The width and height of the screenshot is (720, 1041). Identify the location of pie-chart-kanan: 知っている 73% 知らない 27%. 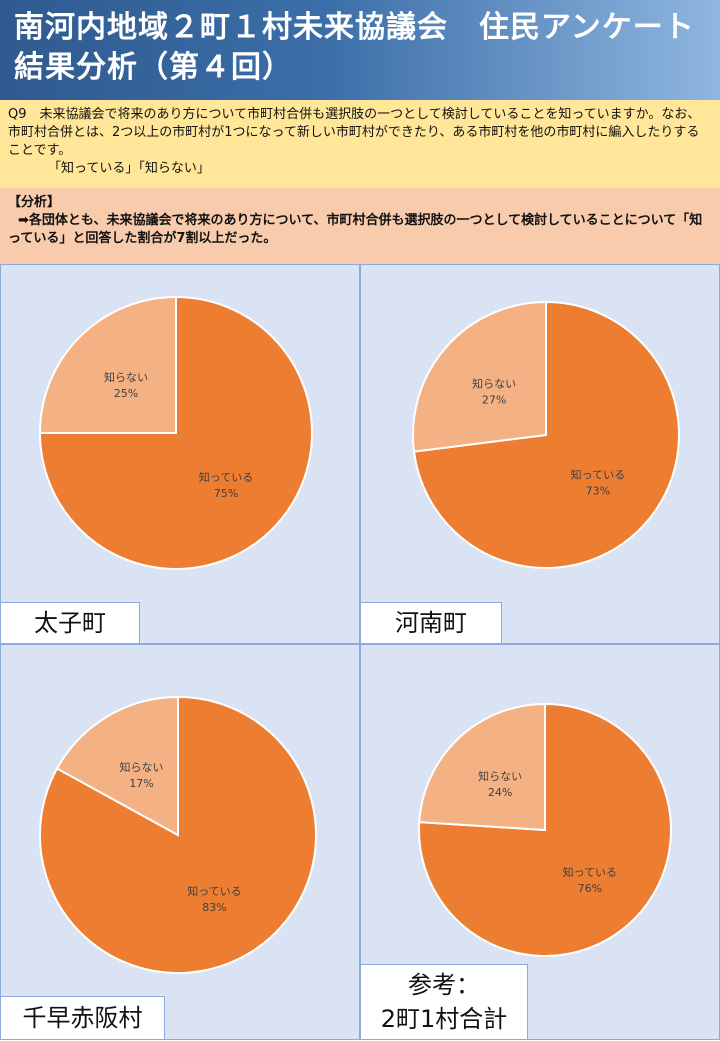
(546, 434).